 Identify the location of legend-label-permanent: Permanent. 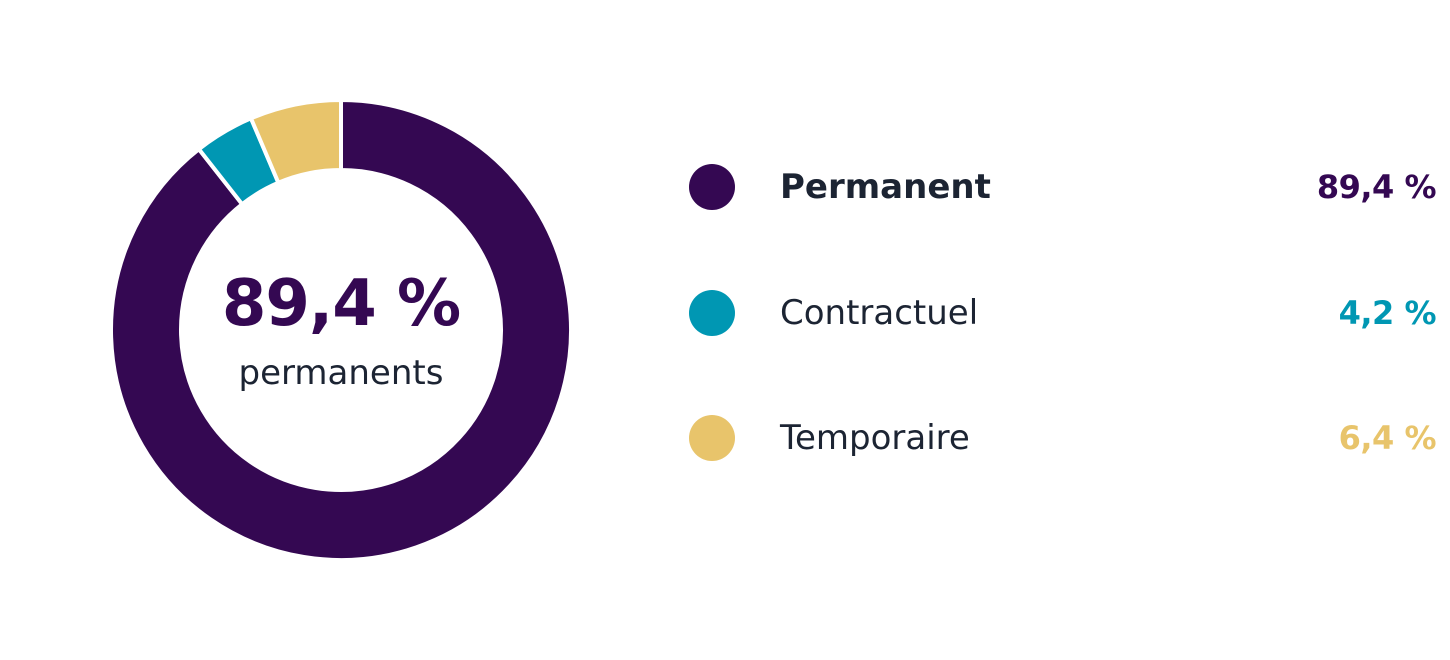
(885, 187).